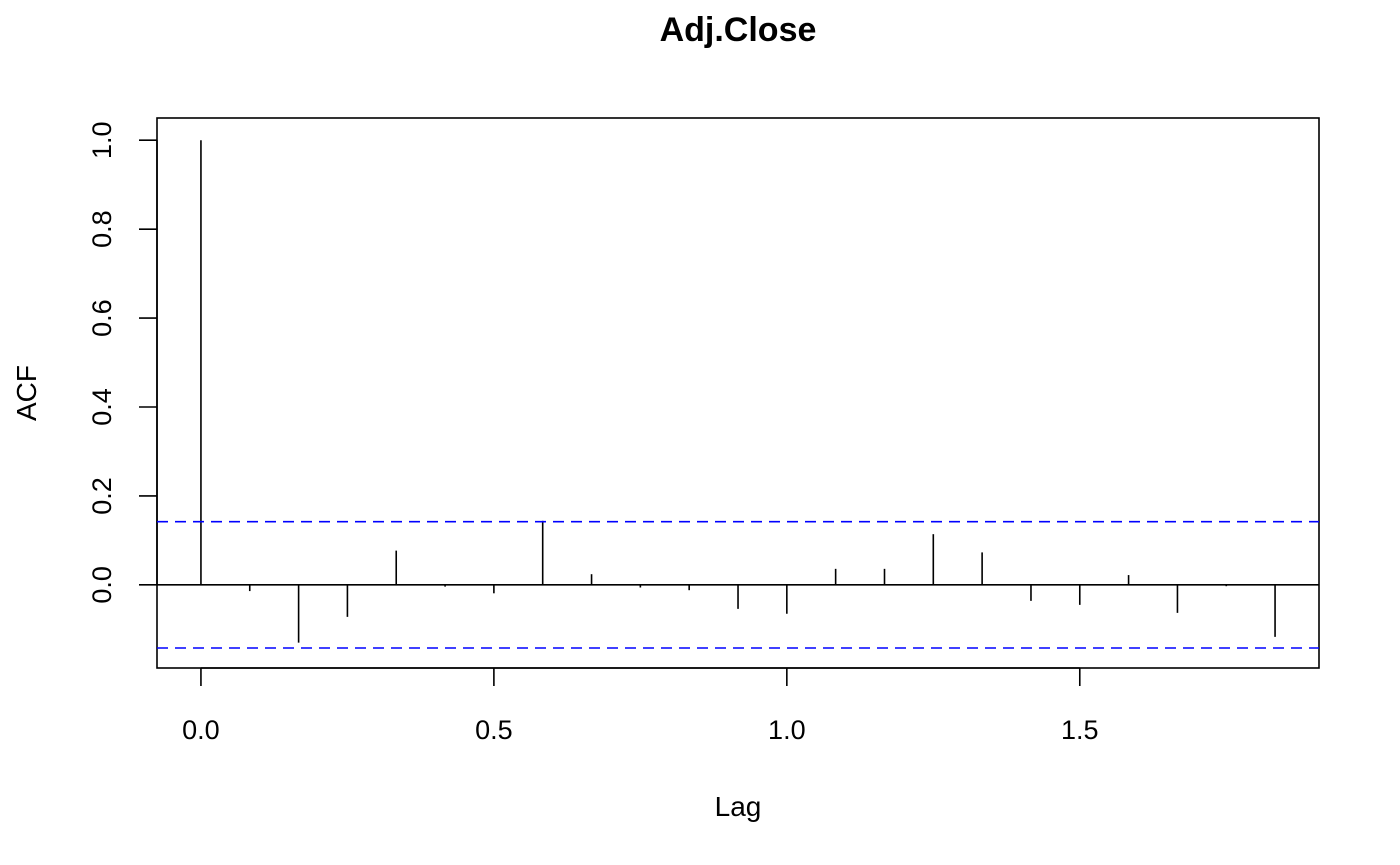 This screenshot has width=1400, height=865. Describe the element at coordinates (102, 140) in the screenshot. I see `y-tick-label: 1.0` at that location.